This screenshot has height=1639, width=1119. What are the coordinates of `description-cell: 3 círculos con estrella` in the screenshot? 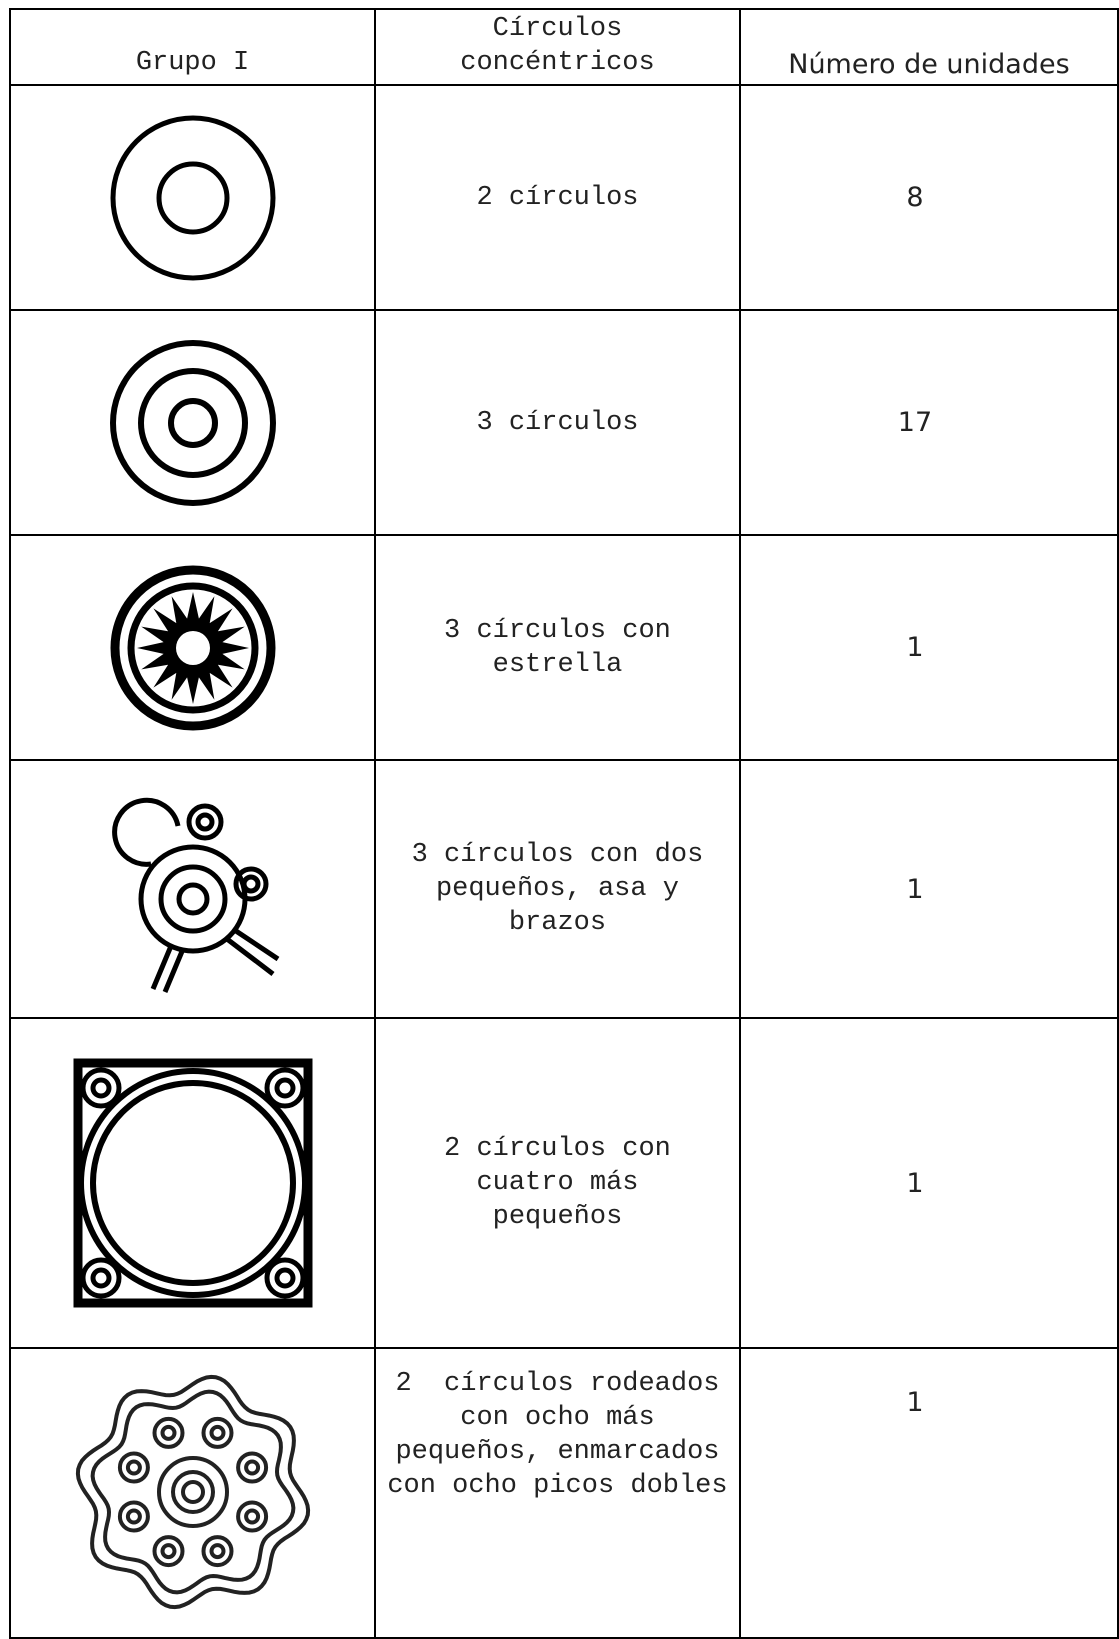 It's located at (557, 647).